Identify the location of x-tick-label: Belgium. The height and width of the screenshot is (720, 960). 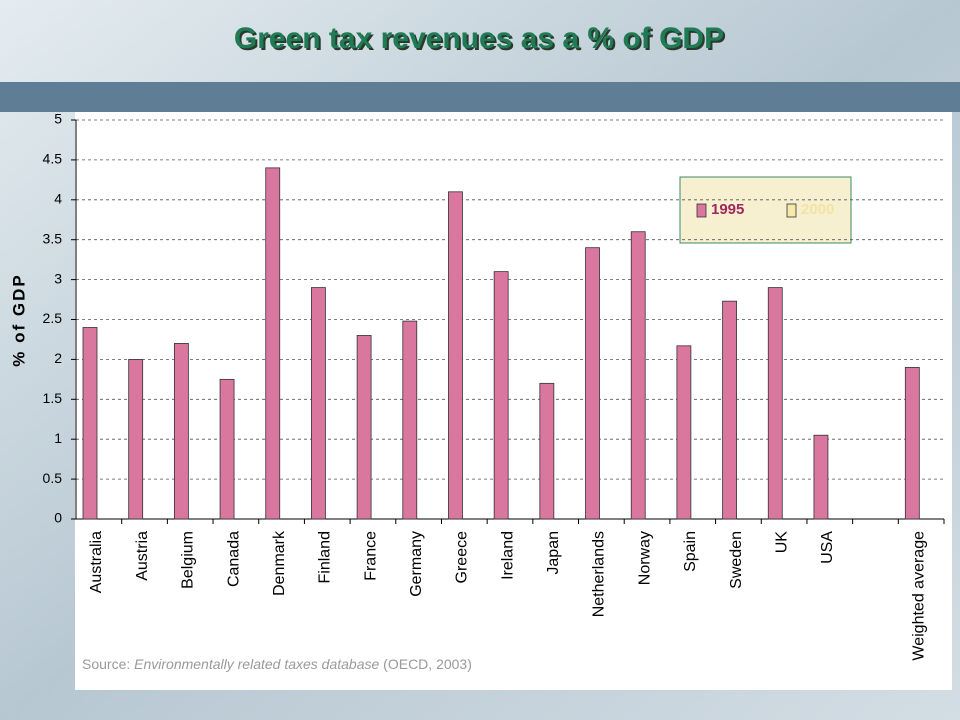
(188, 560).